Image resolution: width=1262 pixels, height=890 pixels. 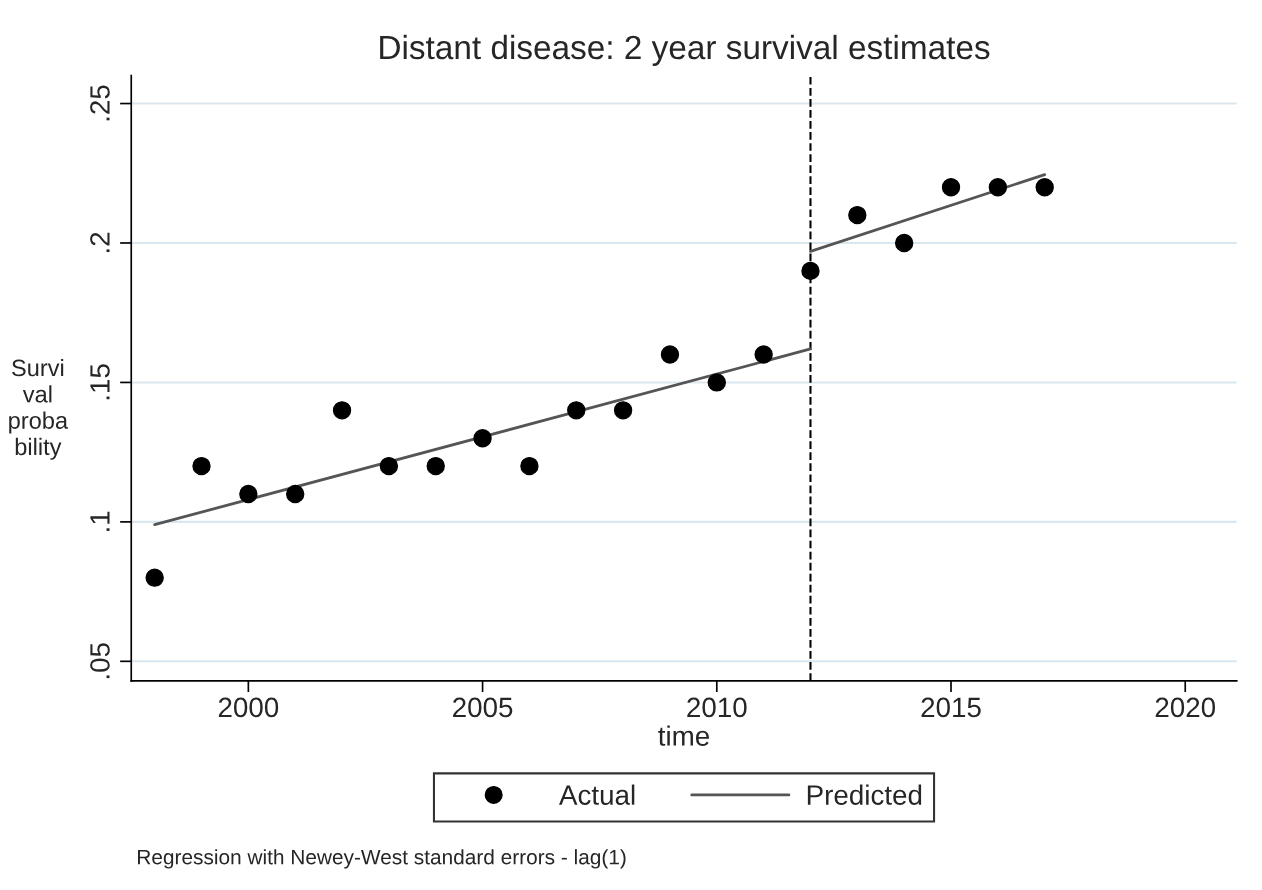 What do you see at coordinates (951, 707) in the screenshot?
I see `x-tick-label: 2015` at bounding box center [951, 707].